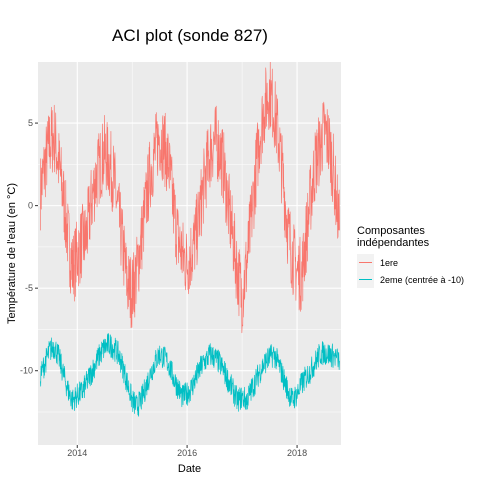  I want to click on x-axis-ticks: 2014 2016 2018, so click(187, 451).